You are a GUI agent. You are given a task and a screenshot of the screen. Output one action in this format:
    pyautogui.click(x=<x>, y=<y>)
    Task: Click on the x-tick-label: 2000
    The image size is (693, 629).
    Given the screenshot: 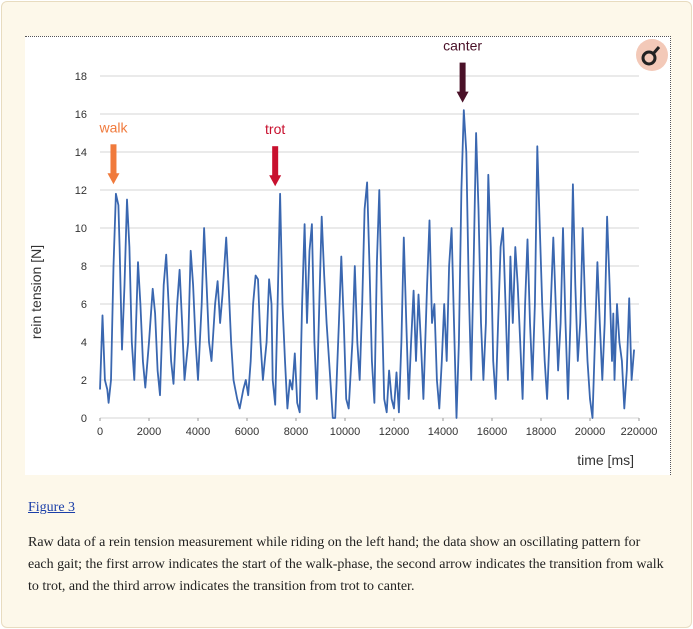 What is the action you would take?
    pyautogui.click(x=149, y=432)
    